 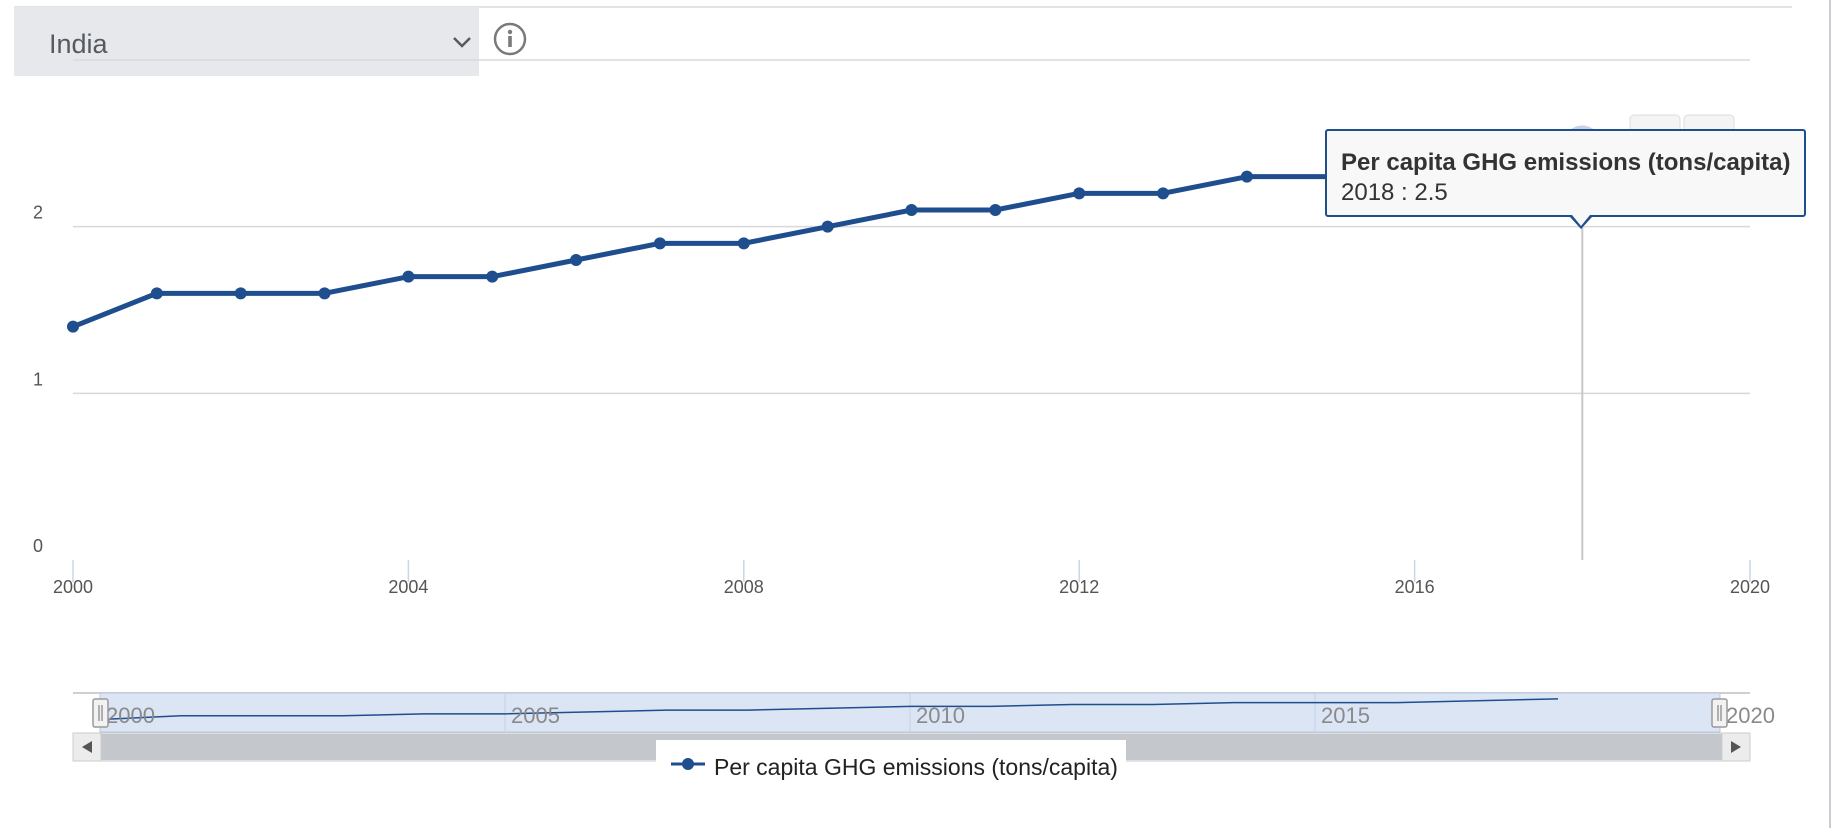 What do you see at coordinates (1415, 587) in the screenshot?
I see `x-tick-label: 2016` at bounding box center [1415, 587].